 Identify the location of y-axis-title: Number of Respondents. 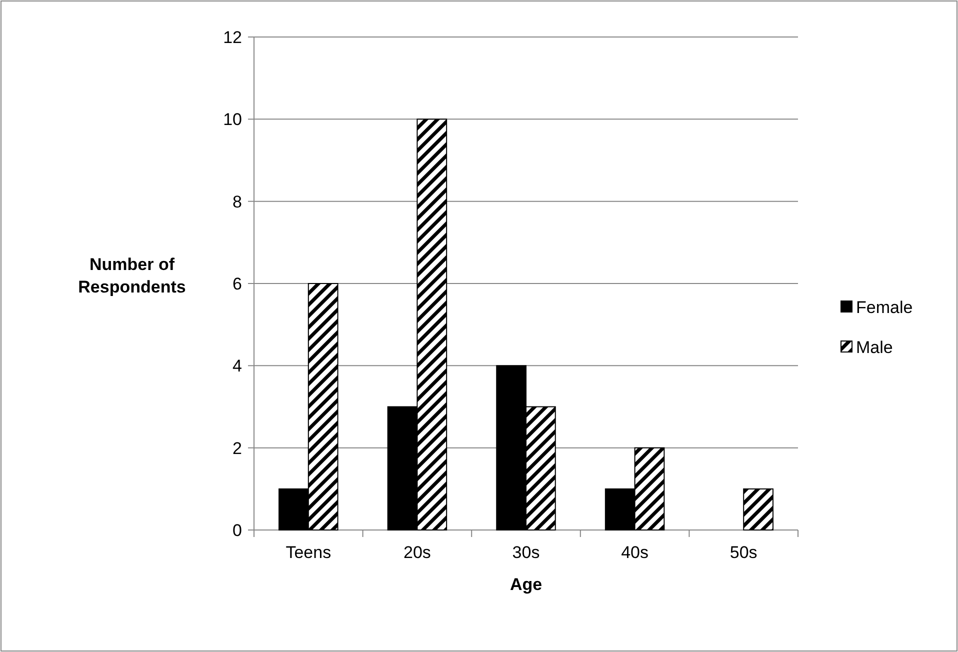
(132, 275).